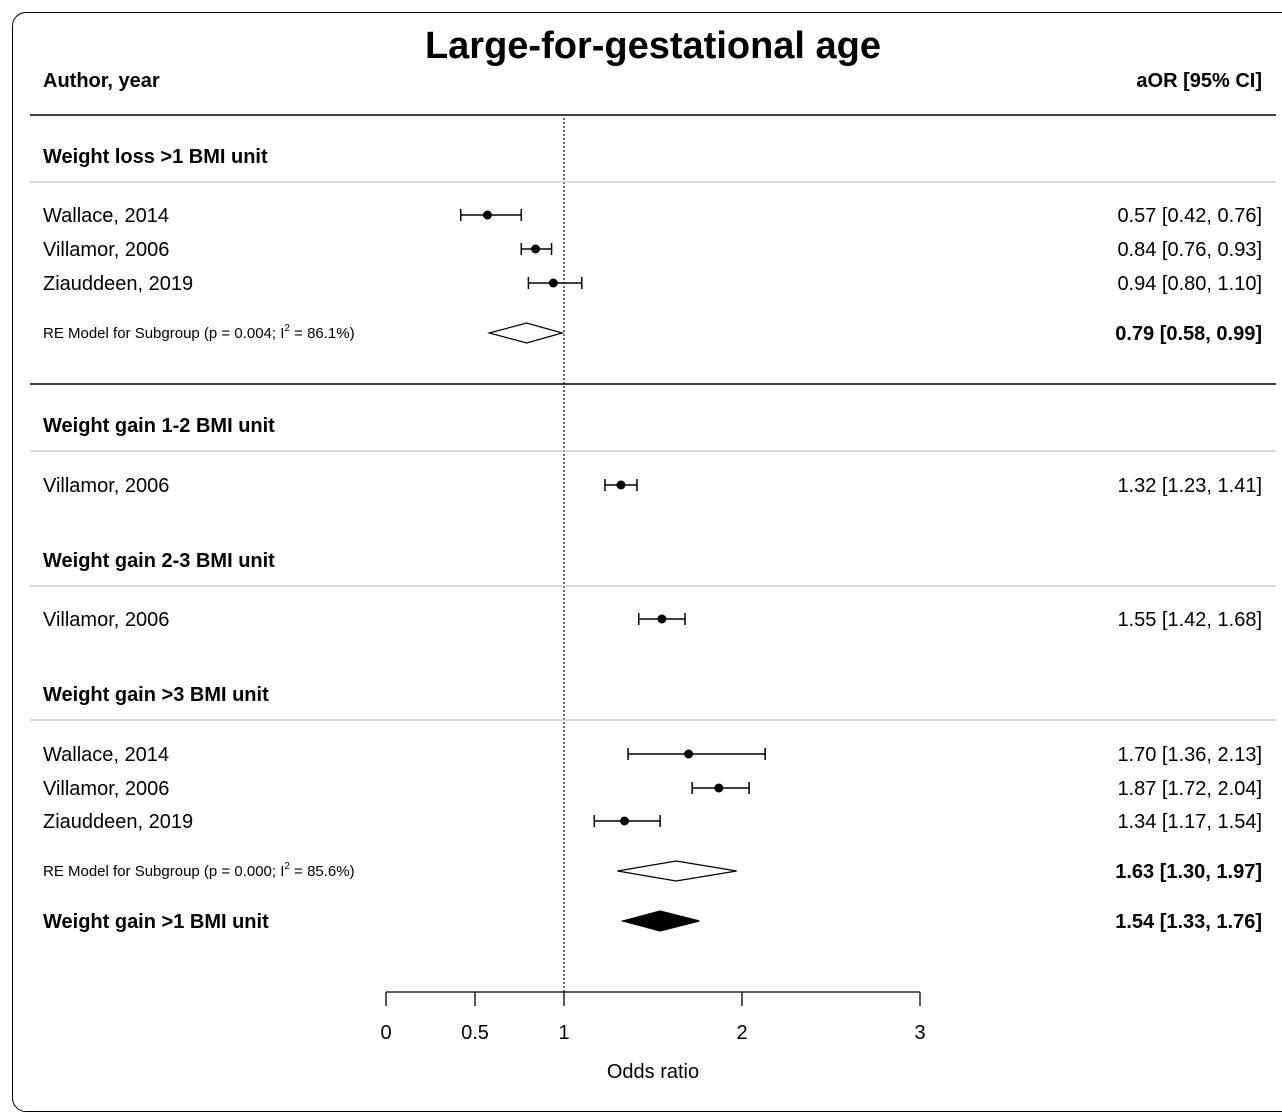 This screenshot has height=1112, width=1282. Describe the element at coordinates (1189, 250) in the screenshot. I see `estimate-text: 0.84 [0.76, 0.93]` at that location.